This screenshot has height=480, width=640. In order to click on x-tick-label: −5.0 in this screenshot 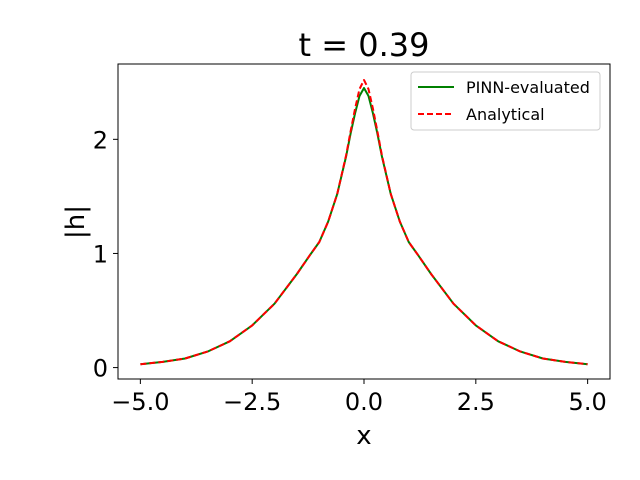, I will do `click(140, 402)`.